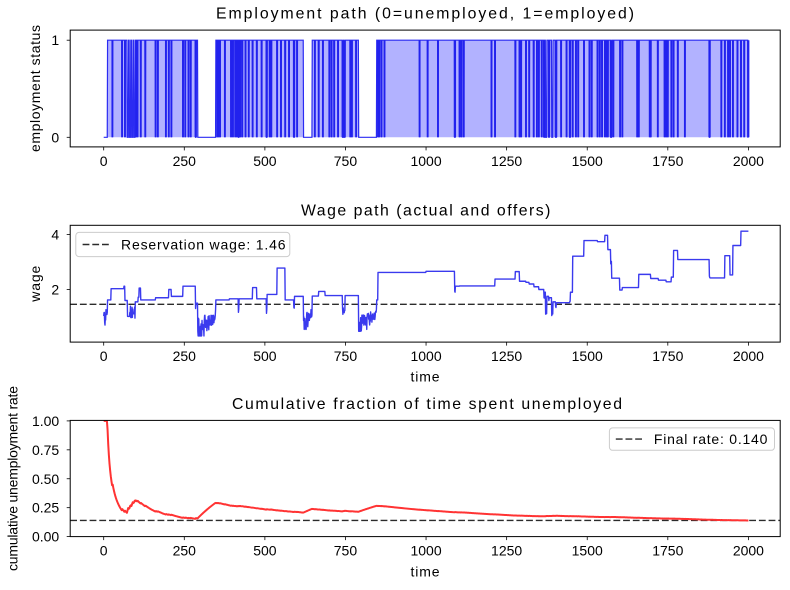  Describe the element at coordinates (45, 479) in the screenshot. I see `svg-text: 0.50` at that location.